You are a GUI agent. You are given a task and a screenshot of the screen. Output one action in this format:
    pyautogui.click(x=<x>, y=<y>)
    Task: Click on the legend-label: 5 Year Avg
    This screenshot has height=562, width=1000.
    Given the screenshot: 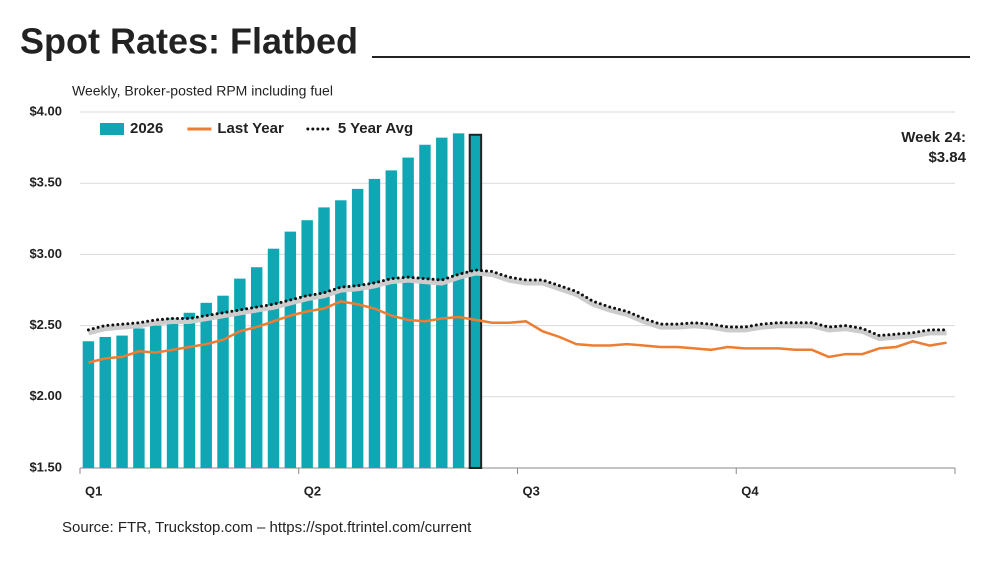 What is the action you would take?
    pyautogui.click(x=375, y=128)
    